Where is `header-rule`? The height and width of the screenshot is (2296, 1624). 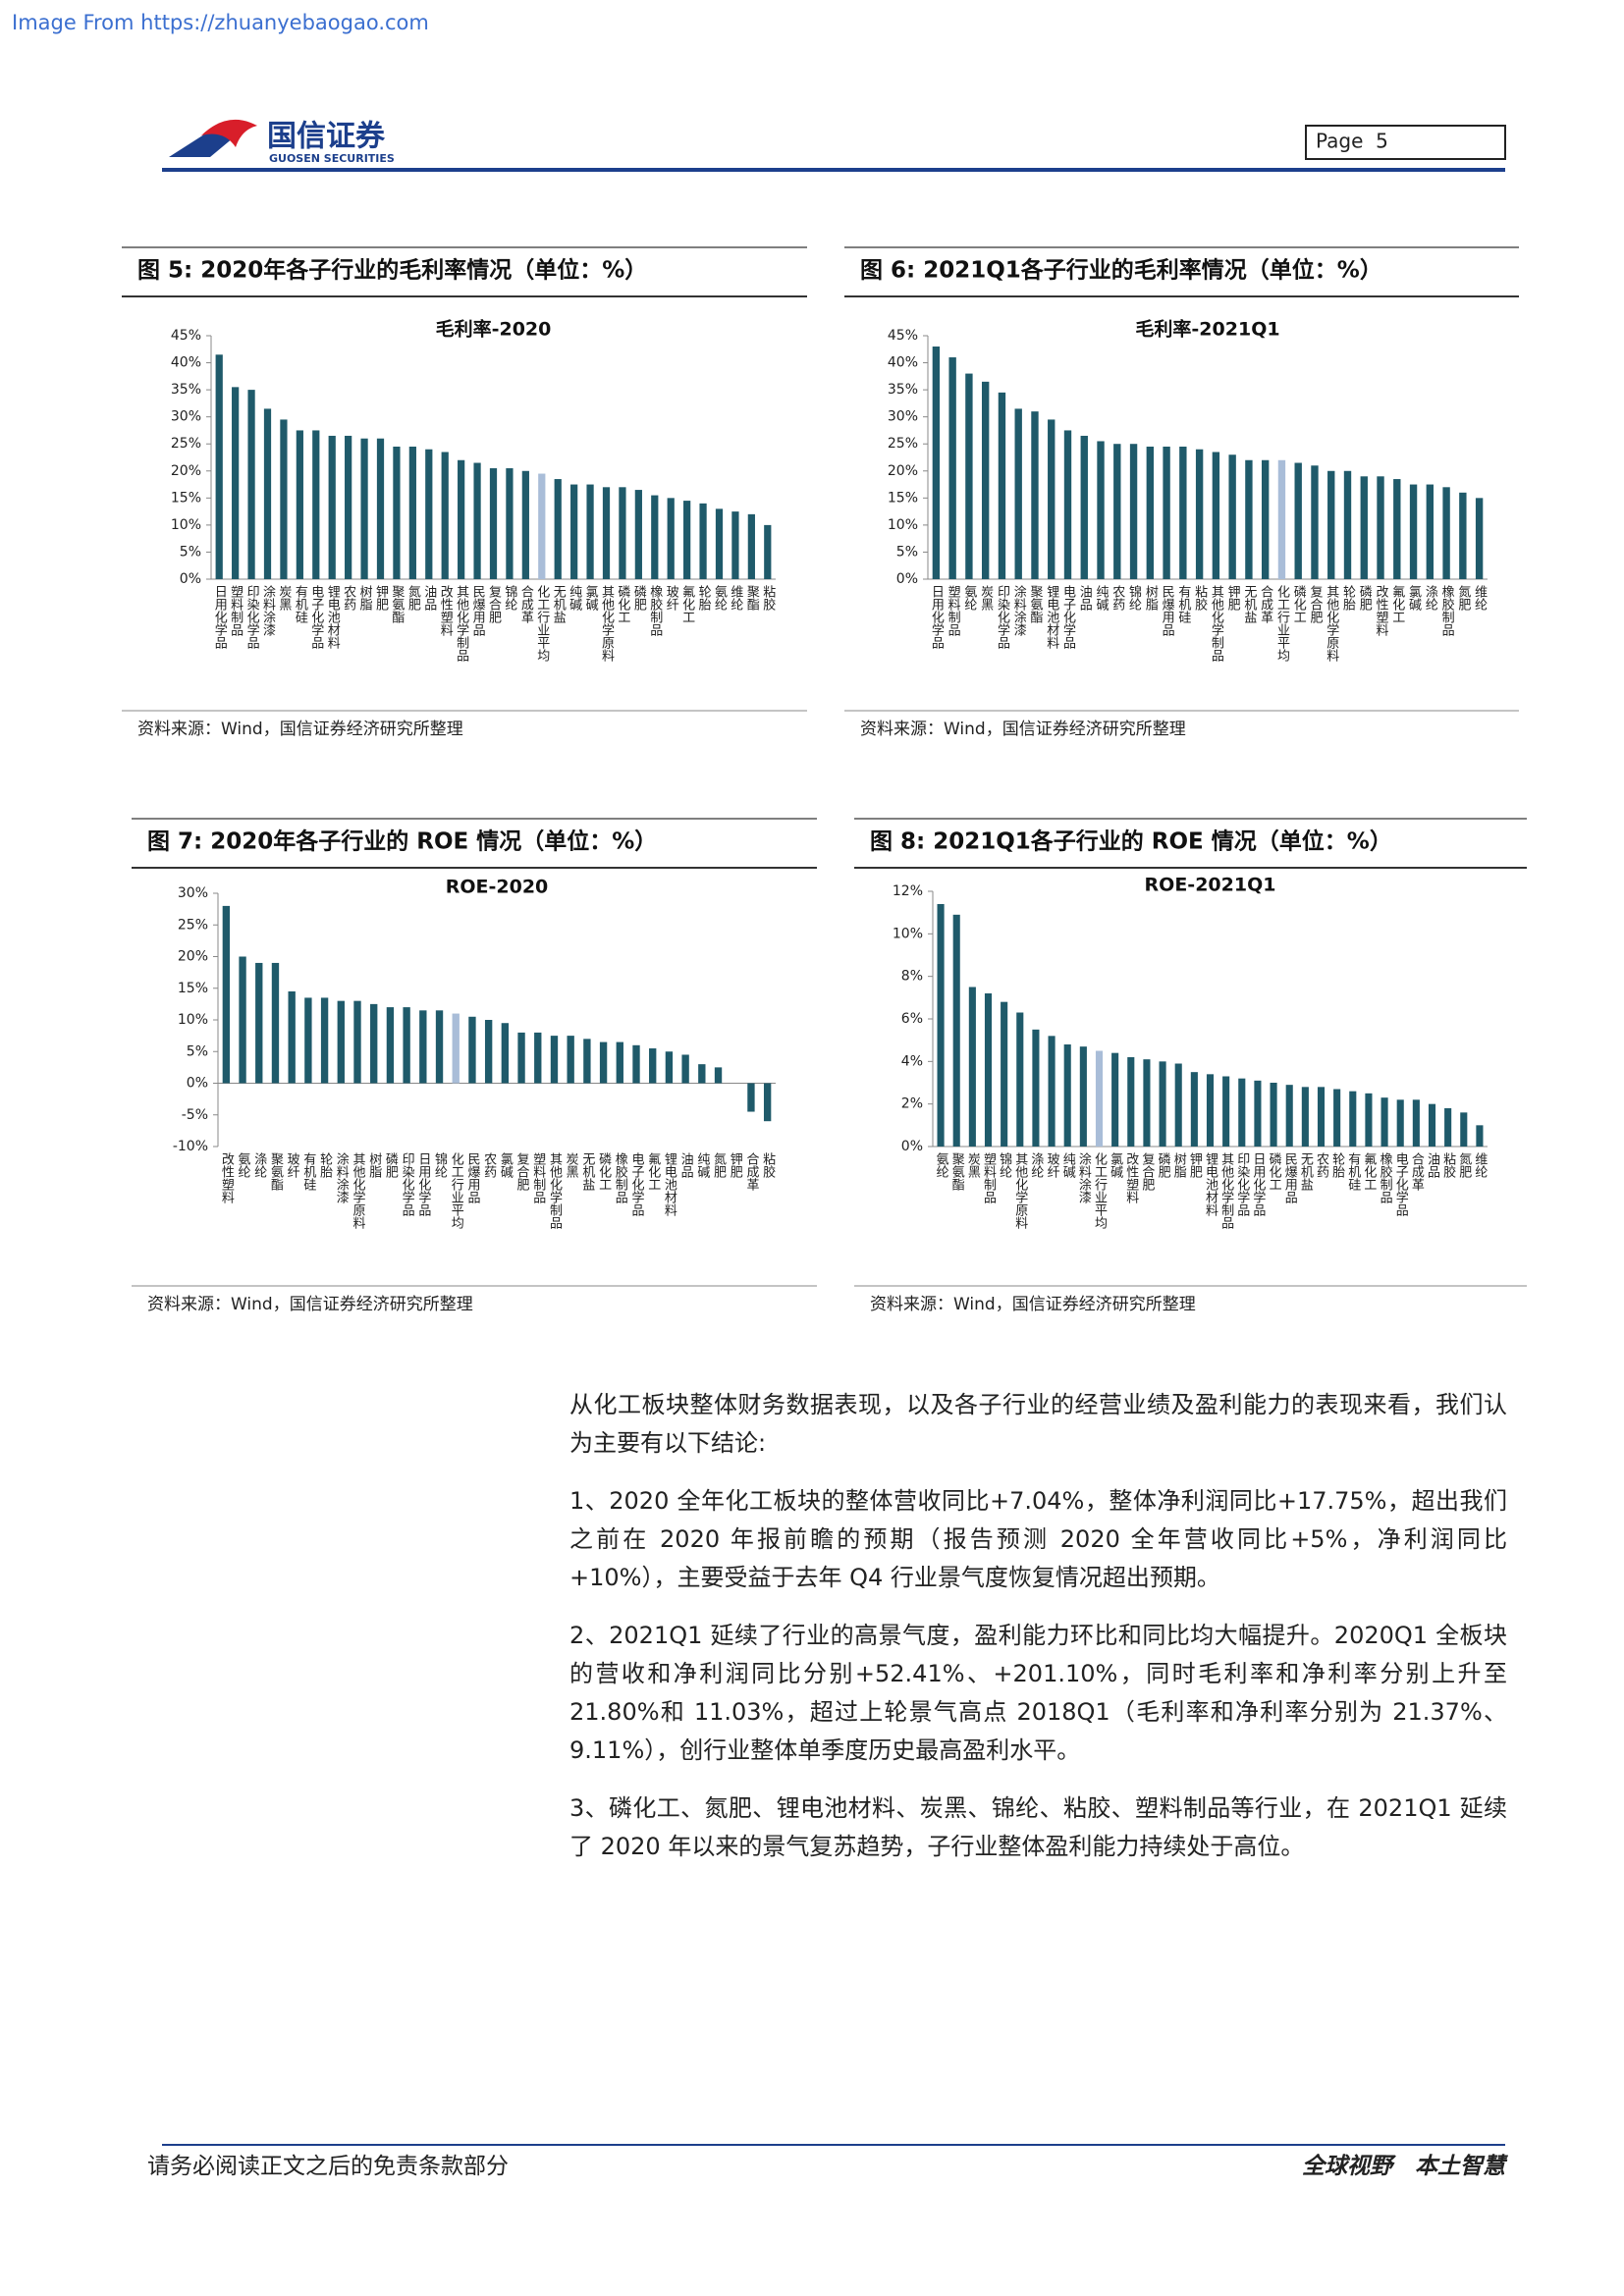
header-rule is located at coordinates (833, 170).